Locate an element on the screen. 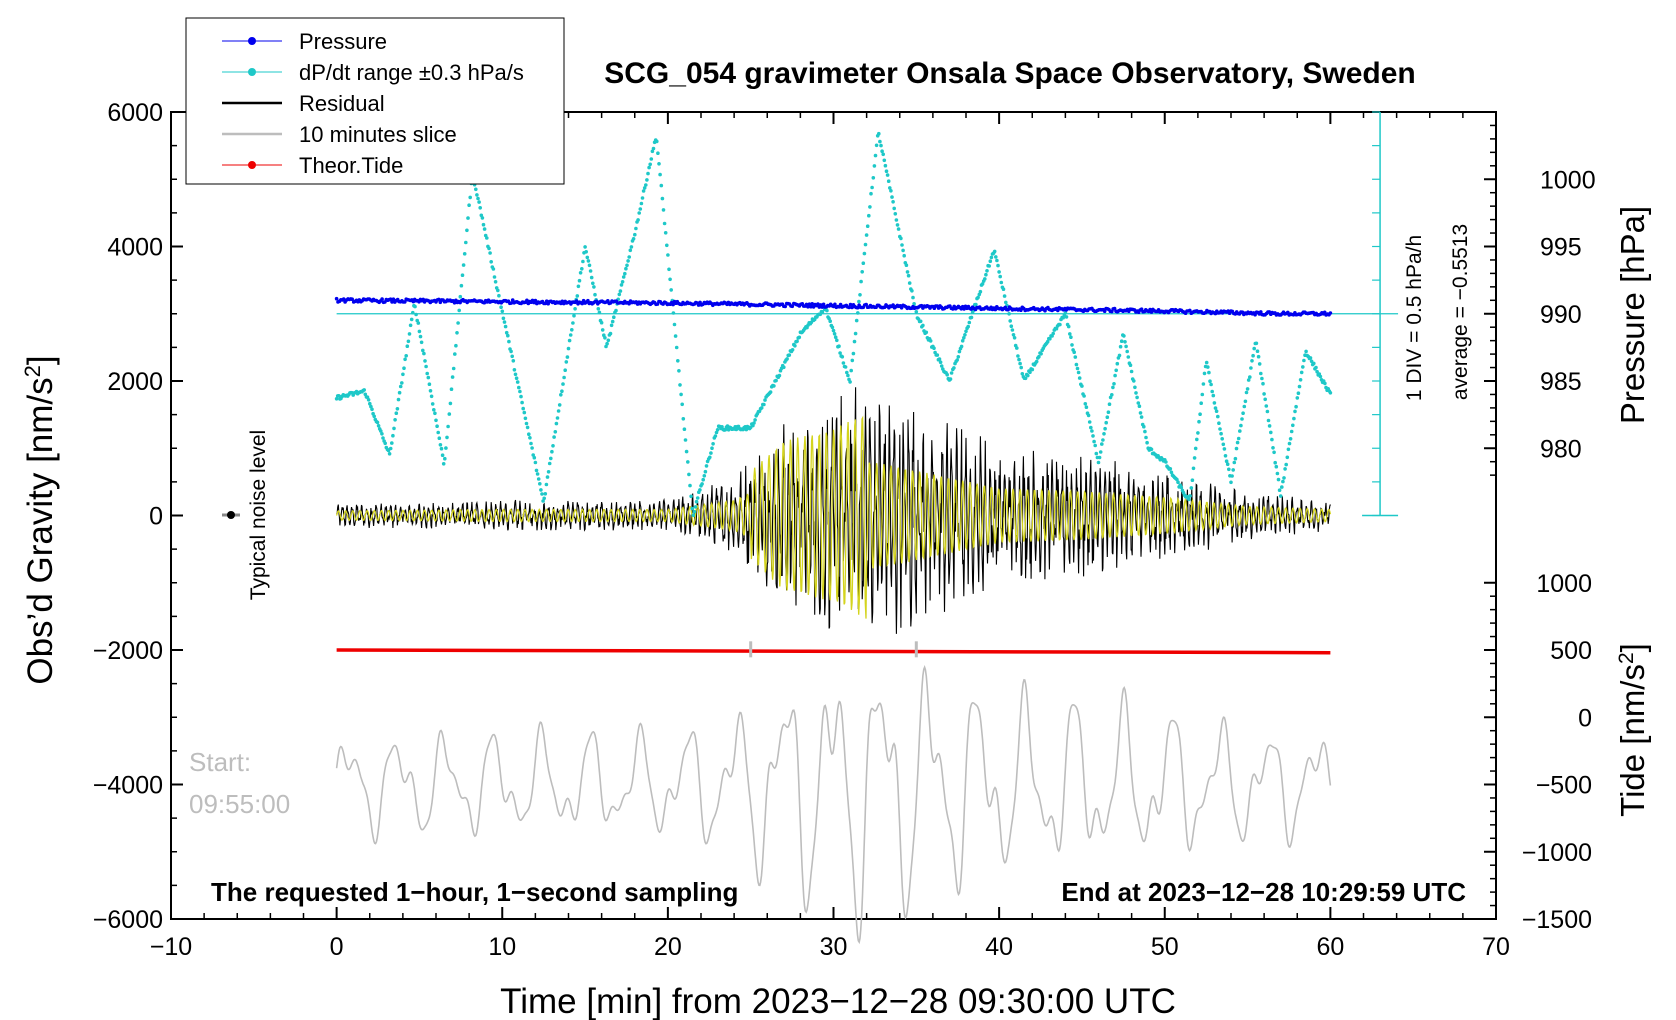 Image resolution: width=1676 pixels, height=1020 pixels. start-label: Start: is located at coordinates (220, 762).